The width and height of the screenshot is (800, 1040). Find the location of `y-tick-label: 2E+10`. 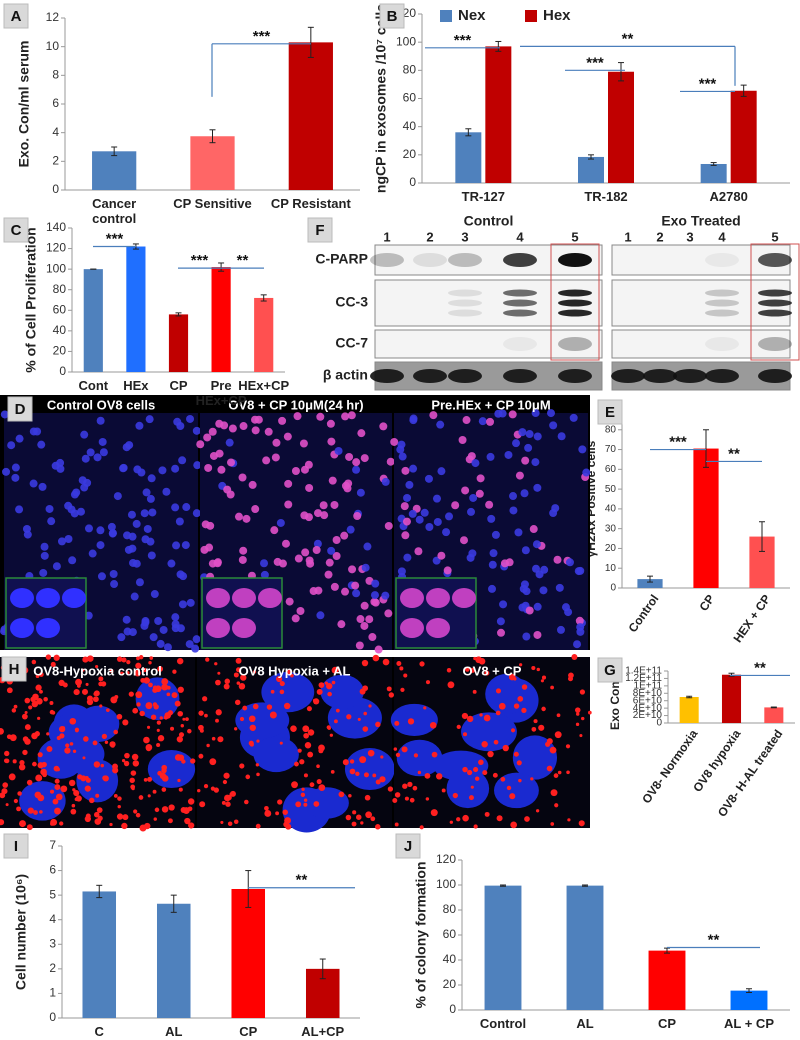

y-tick-label: 2E+10 is located at coordinates (648, 715).